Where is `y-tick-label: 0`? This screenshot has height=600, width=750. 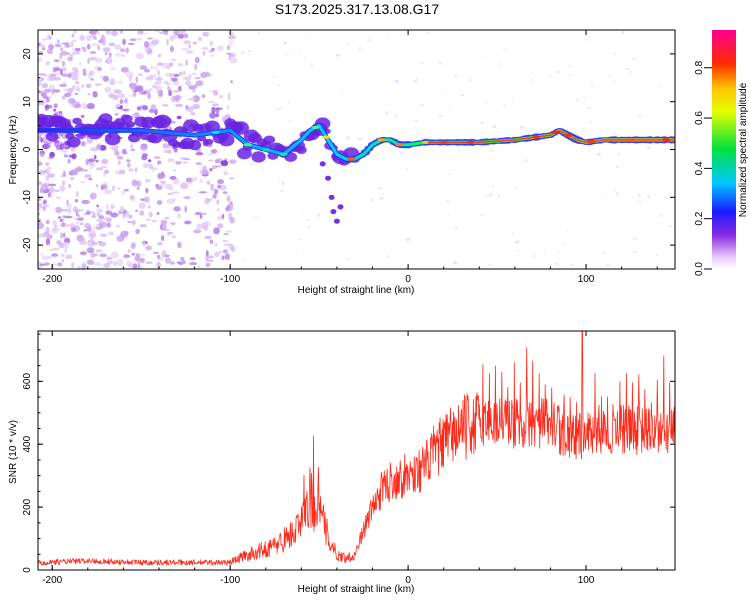 y-tick-label: 0 is located at coordinates (27, 149).